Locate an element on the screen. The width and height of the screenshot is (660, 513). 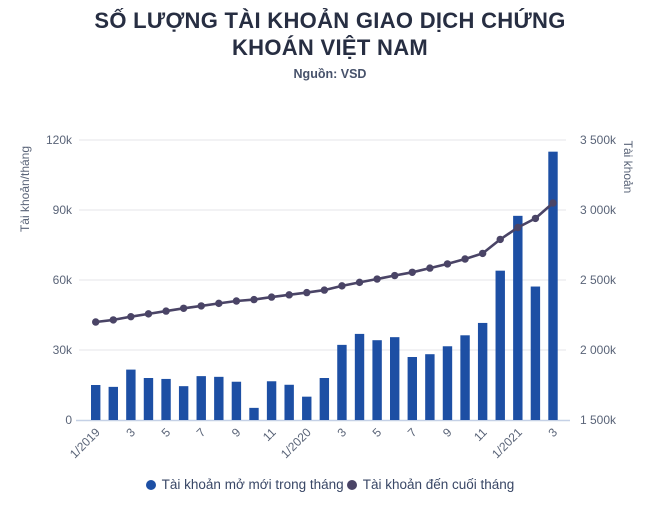
point-8-2019 is located at coordinates (219, 303).